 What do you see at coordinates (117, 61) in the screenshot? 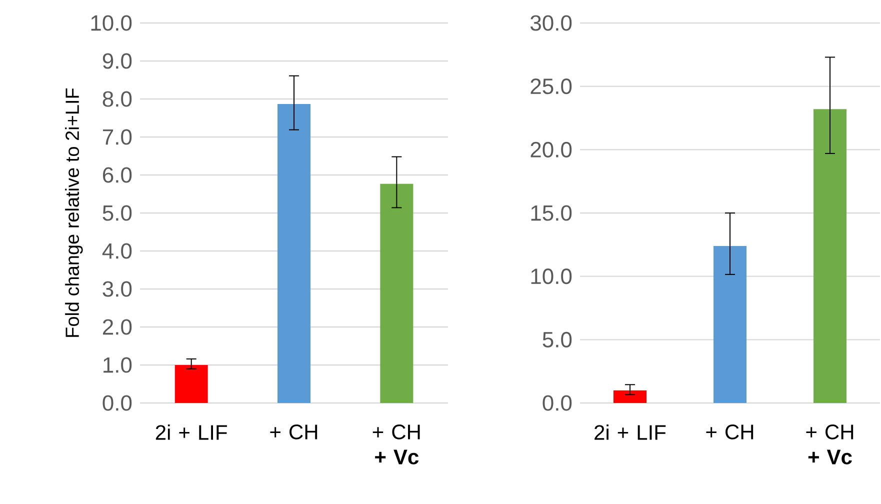
I see `y-tick-label: 9.0` at bounding box center [117, 61].